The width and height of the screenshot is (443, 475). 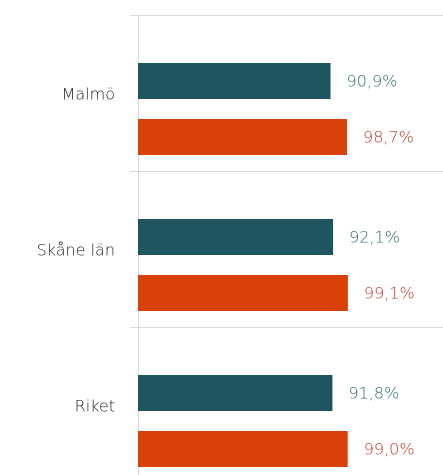 What do you see at coordinates (374, 237) in the screenshot?
I see `value-label: 92,1%` at bounding box center [374, 237].